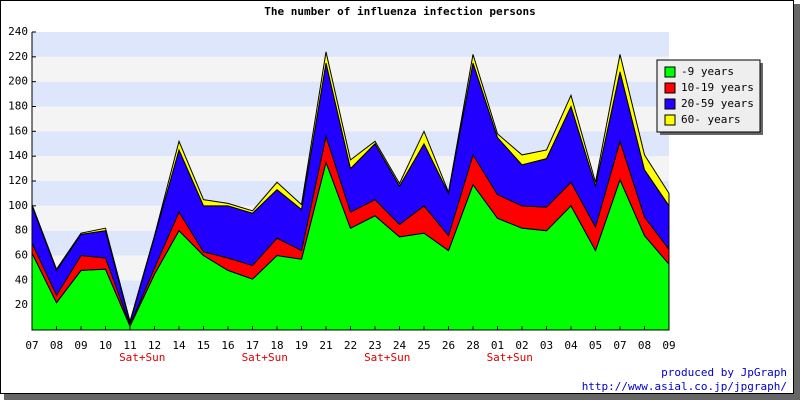  Describe the element at coordinates (717, 87) in the screenshot. I see `legend-label: 10-19 years` at that location.